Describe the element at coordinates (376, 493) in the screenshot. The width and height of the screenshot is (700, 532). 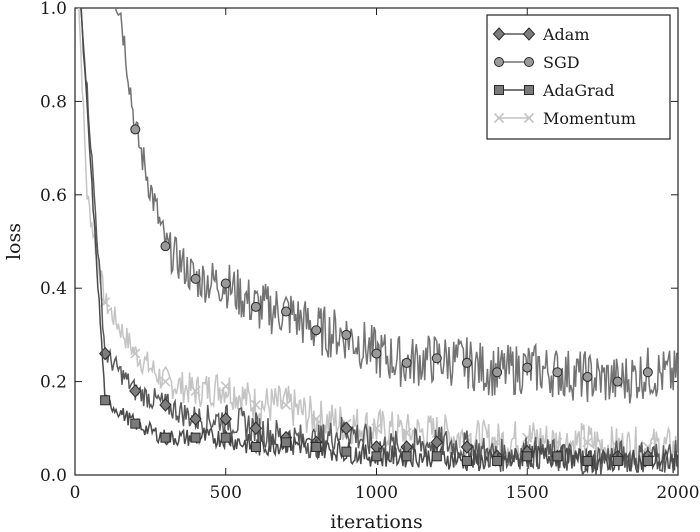
I see `x-tick-label: 1000` at that location.